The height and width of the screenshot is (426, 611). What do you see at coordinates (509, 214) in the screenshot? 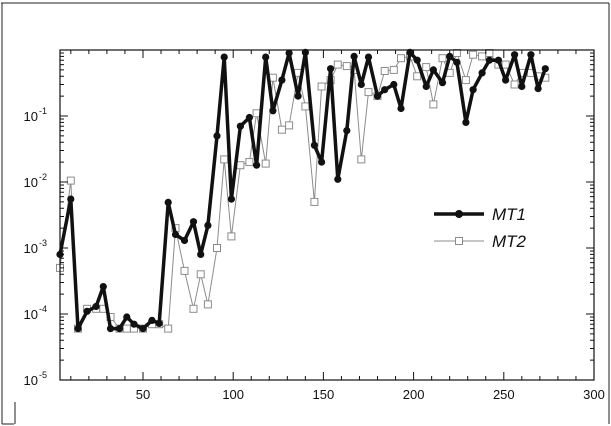
I see `legend-label-mt1: MT1` at bounding box center [509, 214].